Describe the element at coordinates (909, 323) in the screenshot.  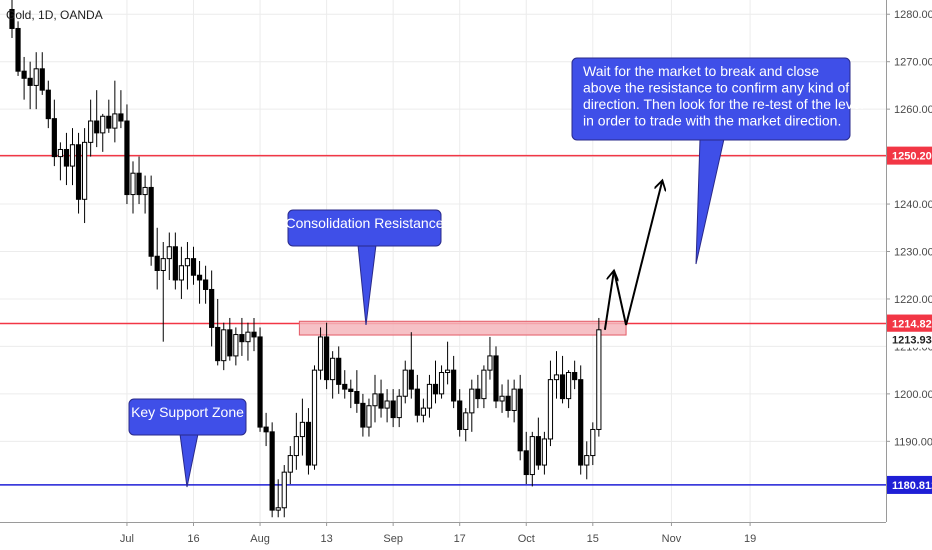
I see `level-badge-consolidation-resistance` at that location.